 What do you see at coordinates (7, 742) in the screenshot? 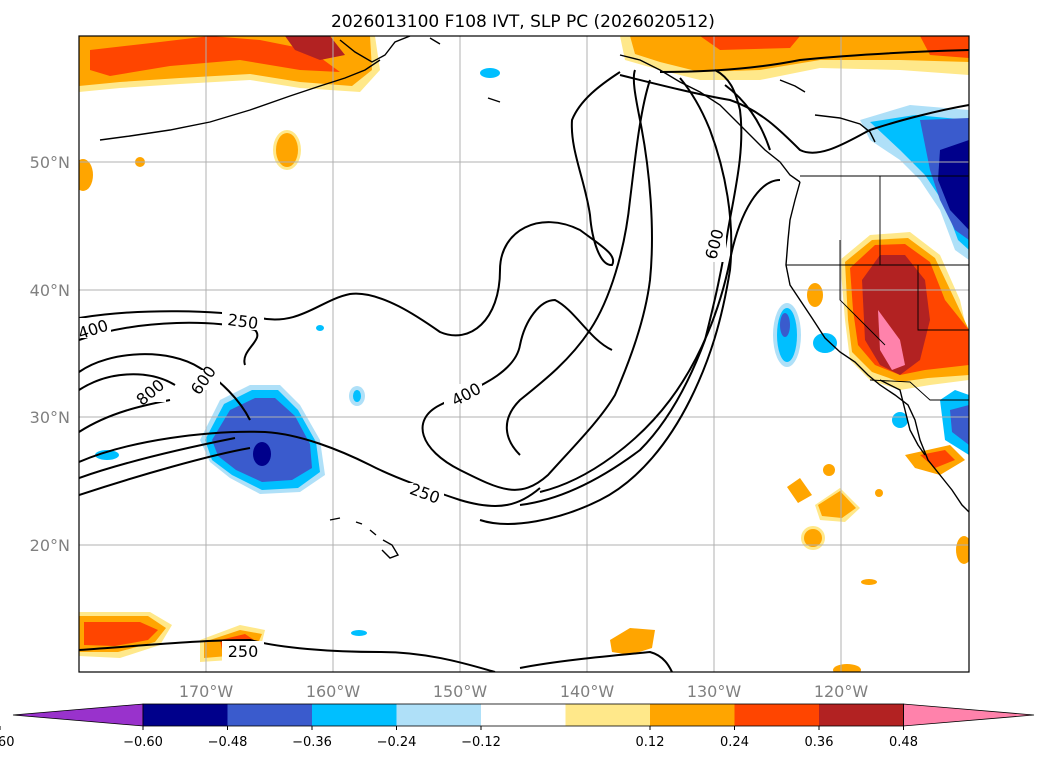
I see `colorbar-tick-label: 0.60` at bounding box center [7, 742].